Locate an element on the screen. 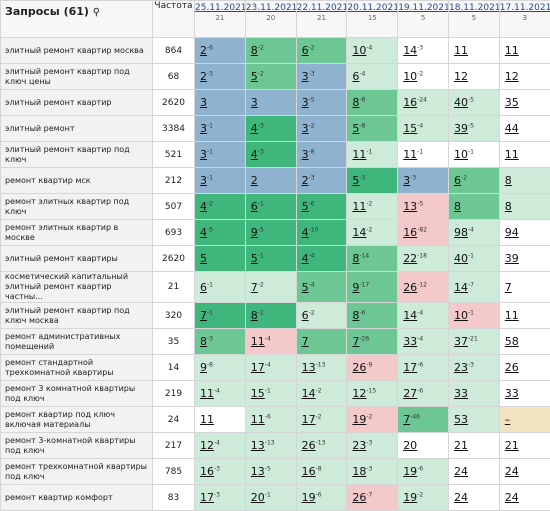 Image resolution: width=550 pixels, height=511 pixels. date: 25.11.2021 is located at coordinates (220, 8).